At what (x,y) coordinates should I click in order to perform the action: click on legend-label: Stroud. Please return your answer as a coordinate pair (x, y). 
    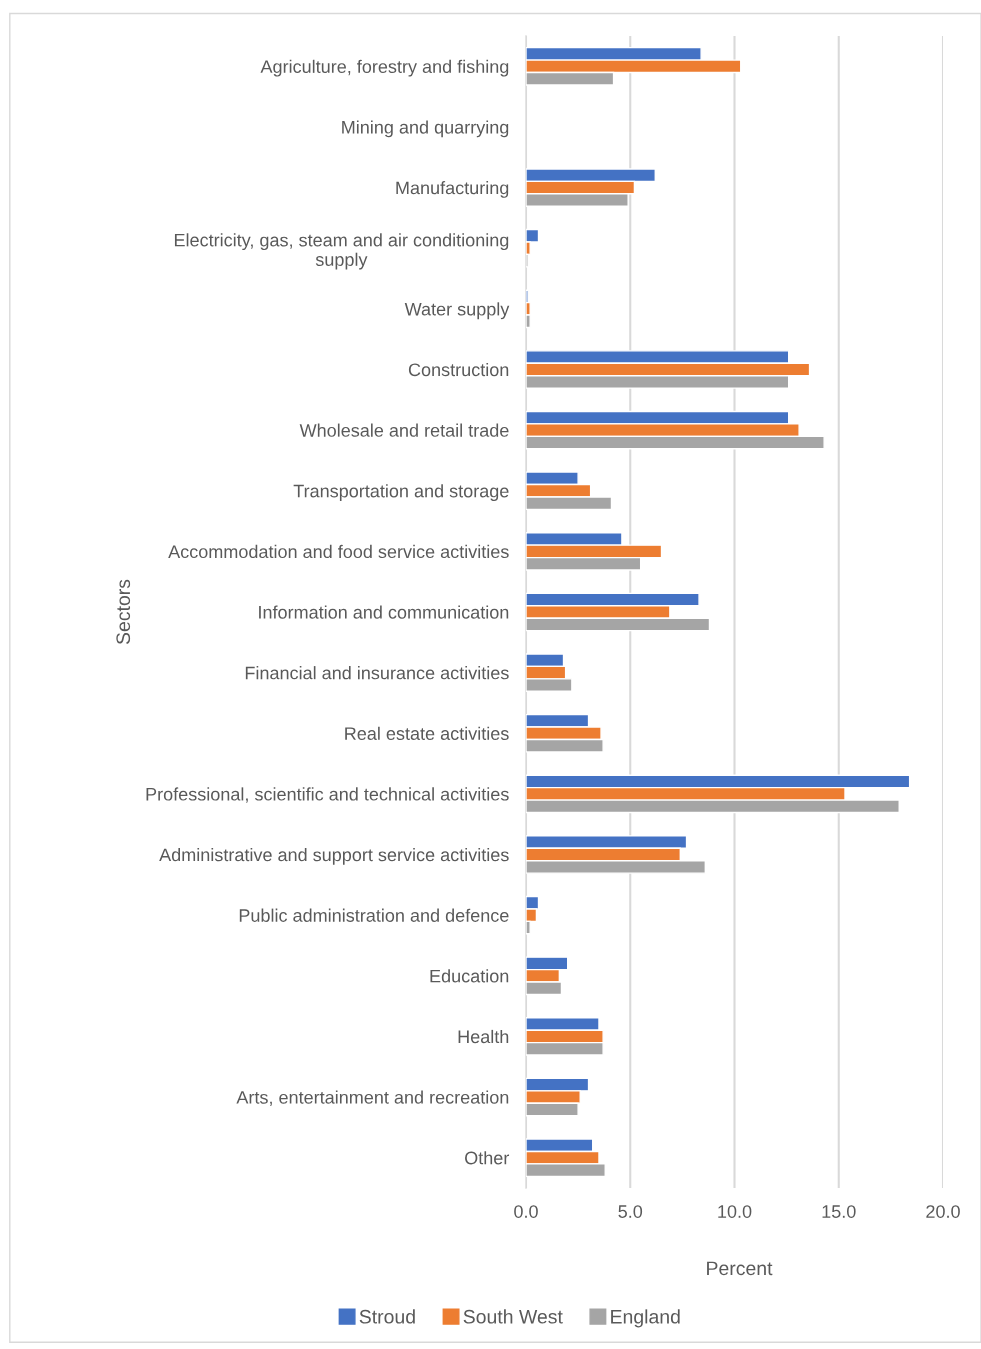
    Looking at the image, I should click on (387, 1316).